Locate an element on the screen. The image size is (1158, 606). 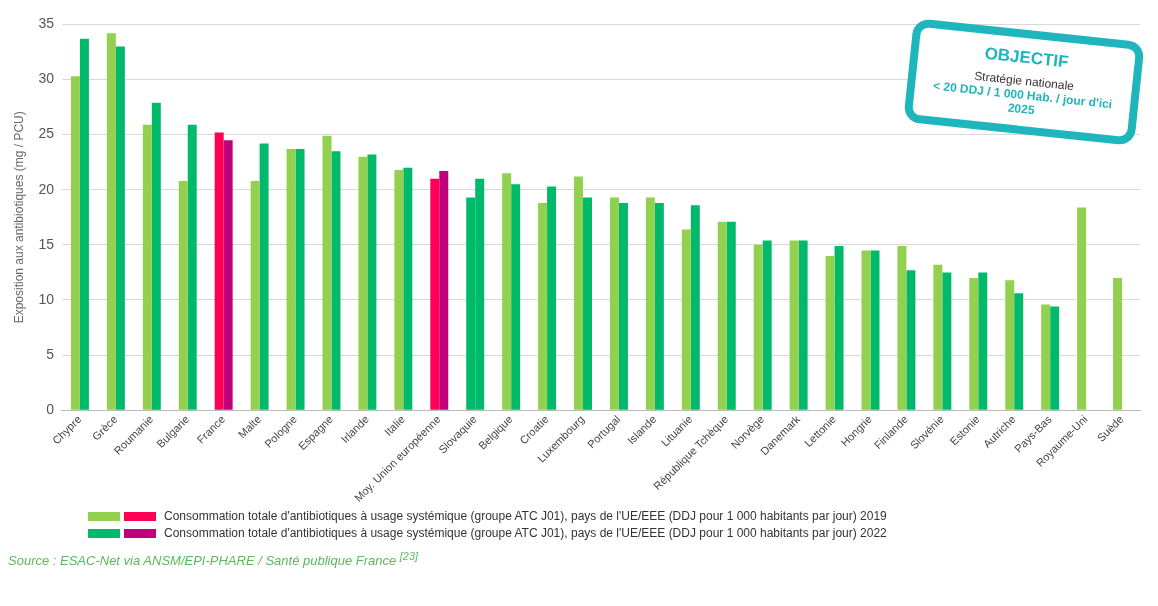
y-tick-label: 5 is located at coordinates (50, 353).